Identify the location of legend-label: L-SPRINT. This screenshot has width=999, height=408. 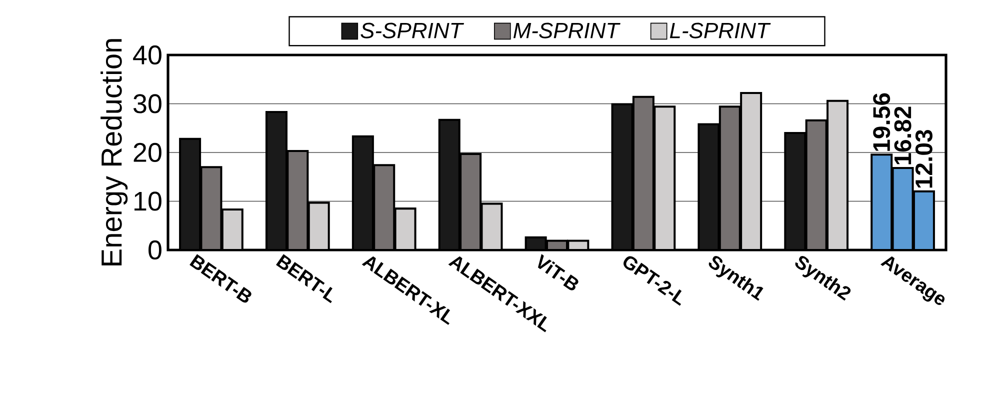
(720, 30).